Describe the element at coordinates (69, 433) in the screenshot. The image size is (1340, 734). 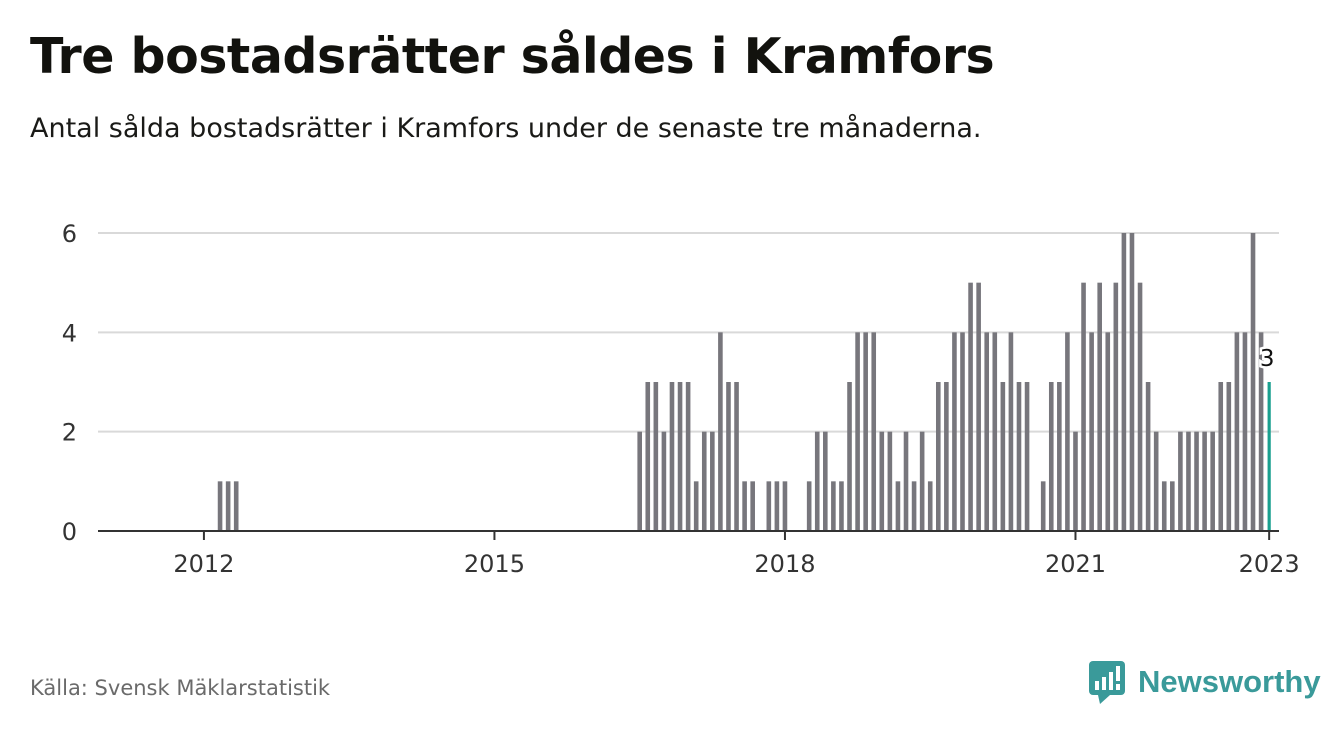
I see `y-tick-label: 2` at that location.